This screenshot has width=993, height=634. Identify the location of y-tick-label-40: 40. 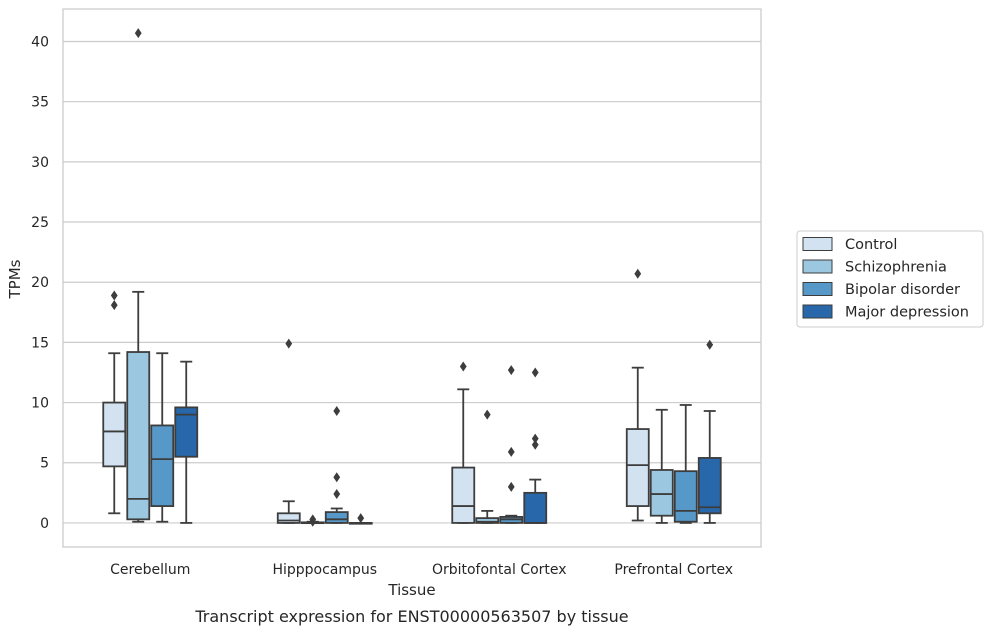
(40, 42).